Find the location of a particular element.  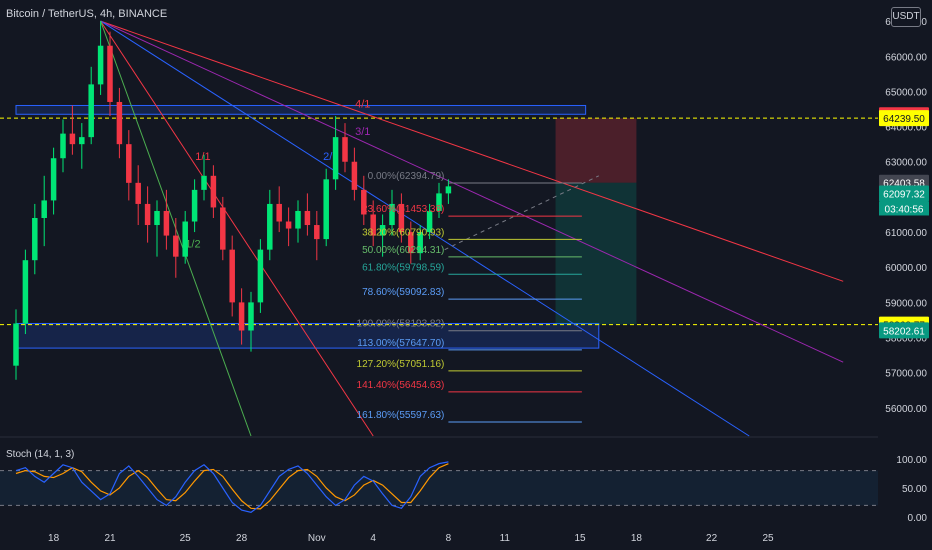

time-tick-label: 28 is located at coordinates (242, 538).